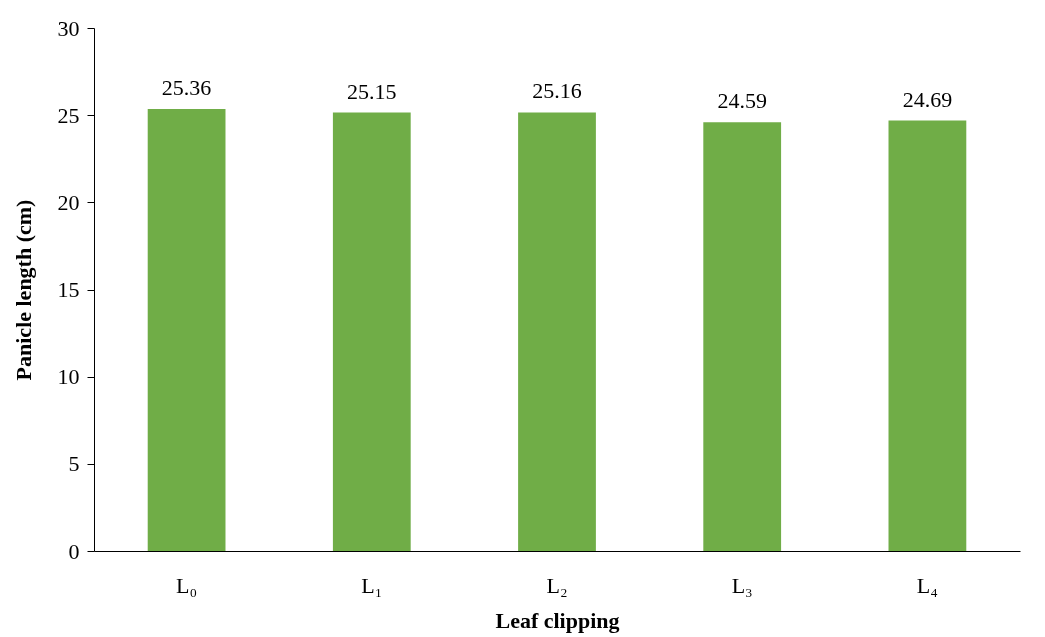  I want to click on x-tick-label: L₁, so click(372, 585).